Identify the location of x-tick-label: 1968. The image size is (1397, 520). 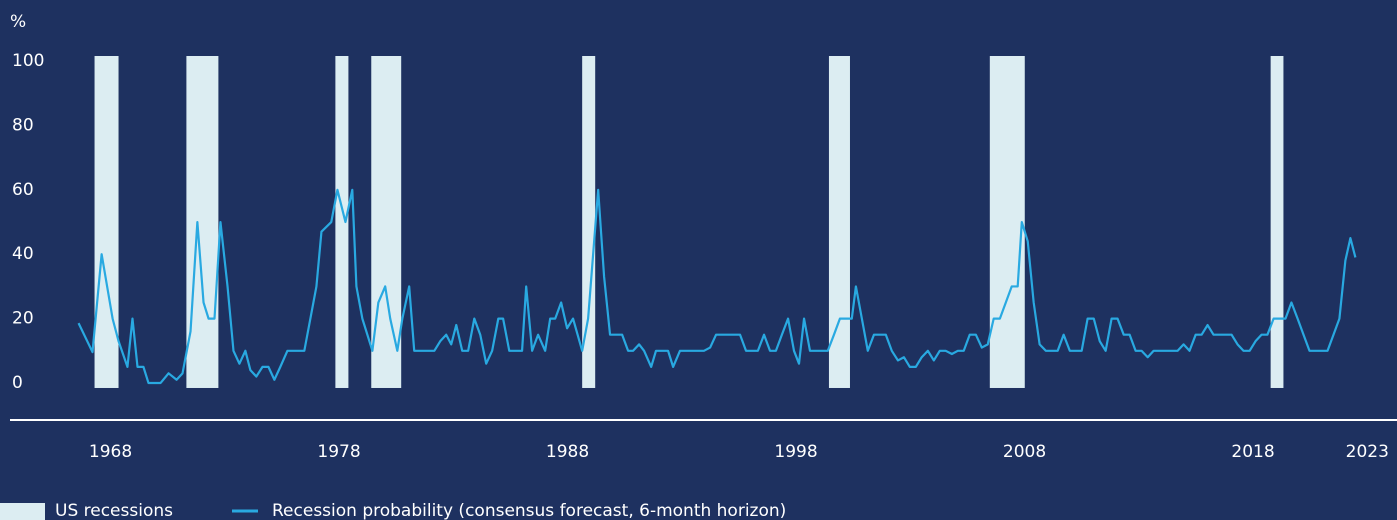
(110, 452).